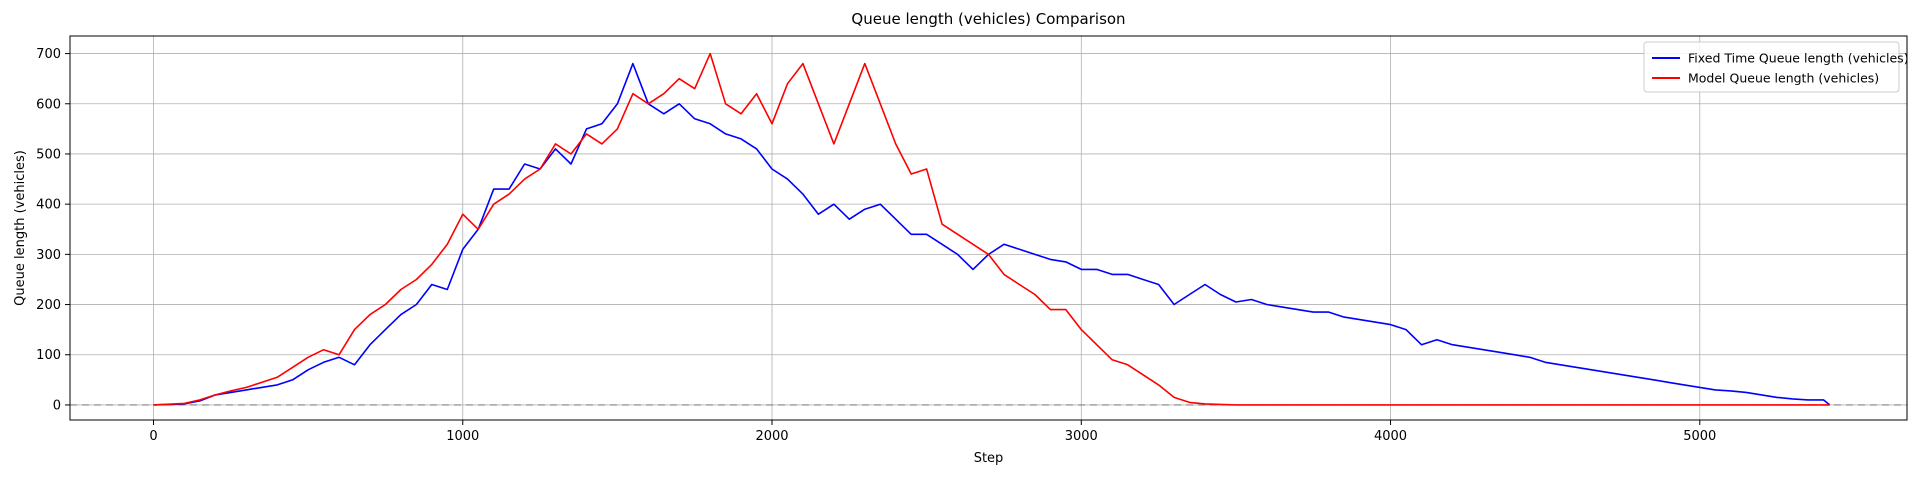 The width and height of the screenshot is (1920, 480). I want to click on x-tick-label: 0, so click(153, 436).